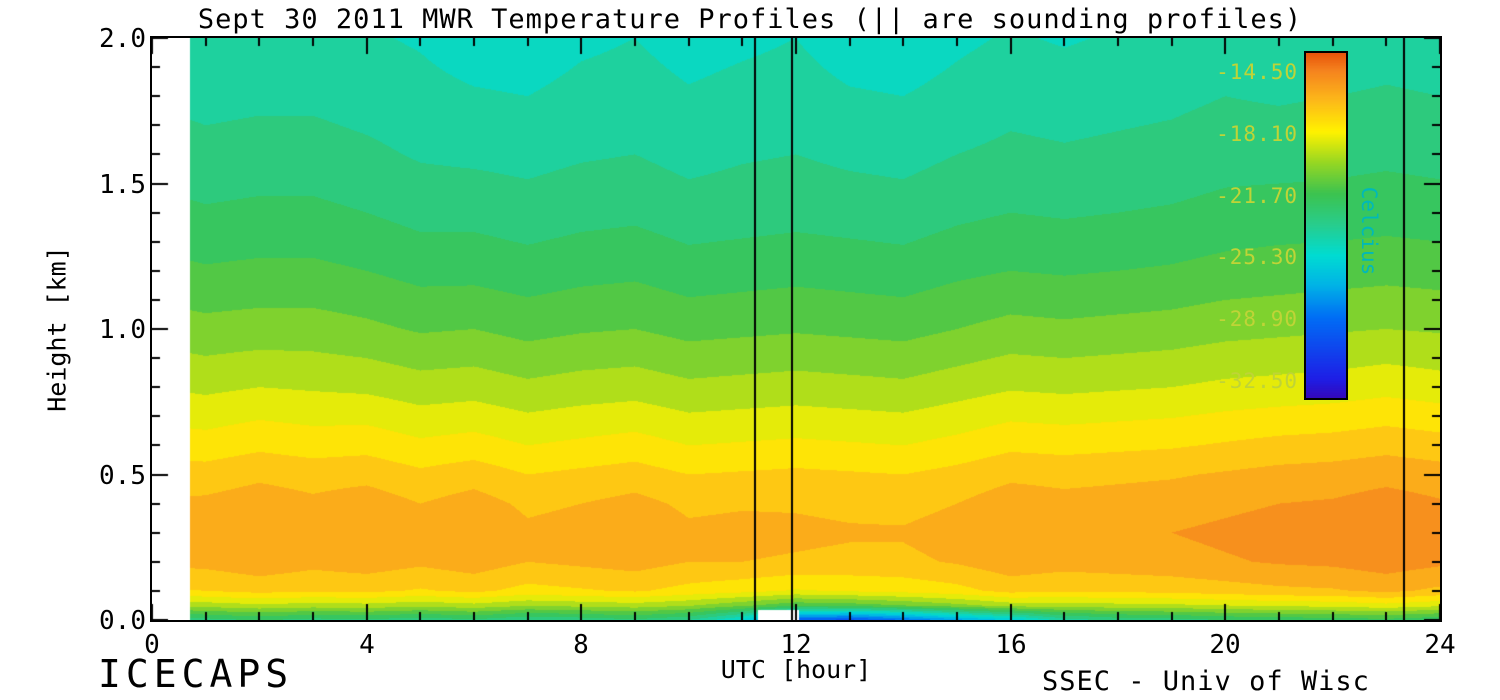 The width and height of the screenshot is (1500, 700). I want to click on footer-left-logo-text: ICECAPS, so click(196, 674).